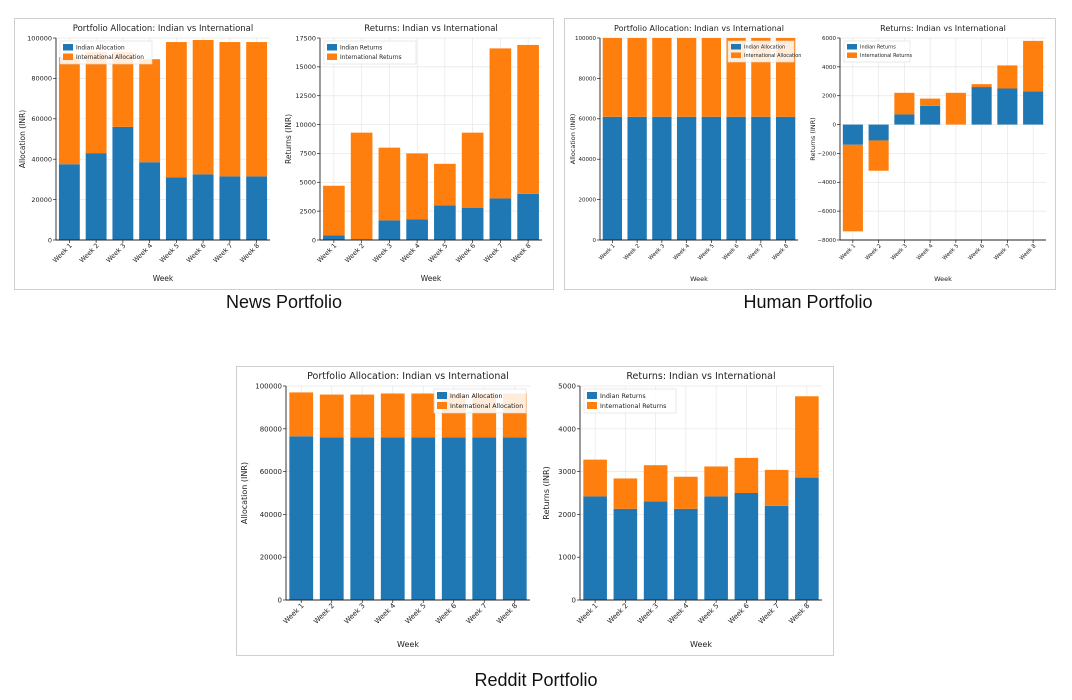  I want to click on y-tick-label: 15000, so click(305, 67).